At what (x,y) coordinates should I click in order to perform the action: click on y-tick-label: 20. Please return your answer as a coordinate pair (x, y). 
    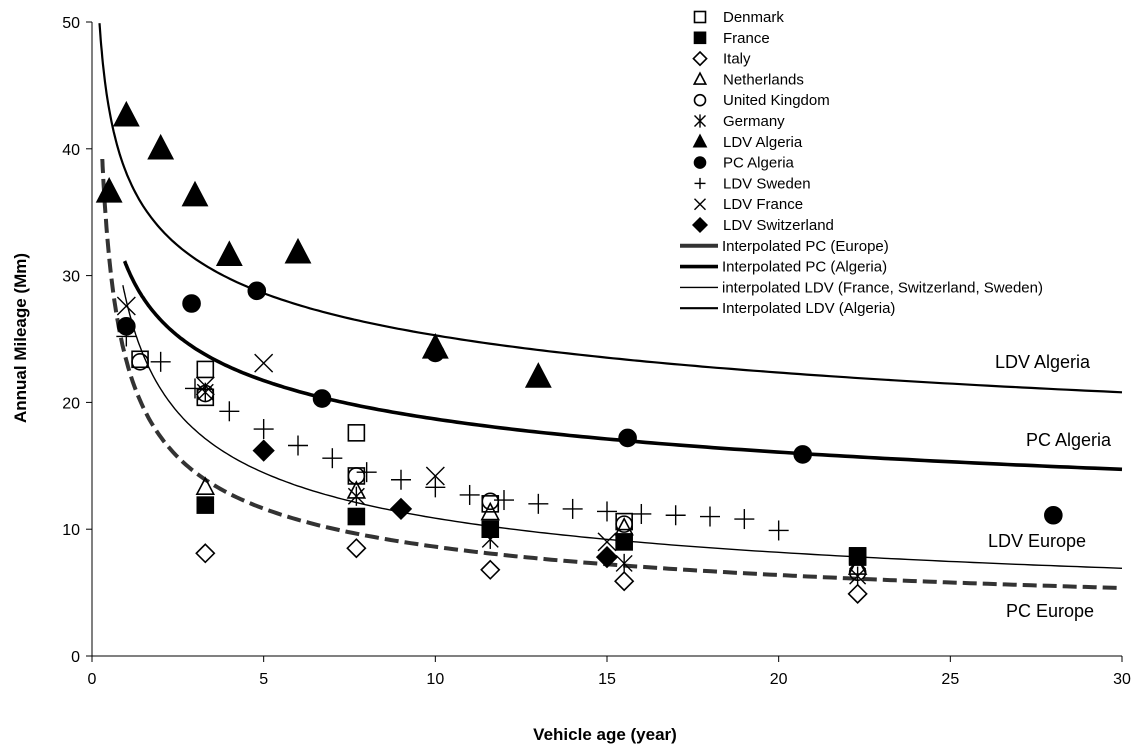
    Looking at the image, I should click on (71, 403).